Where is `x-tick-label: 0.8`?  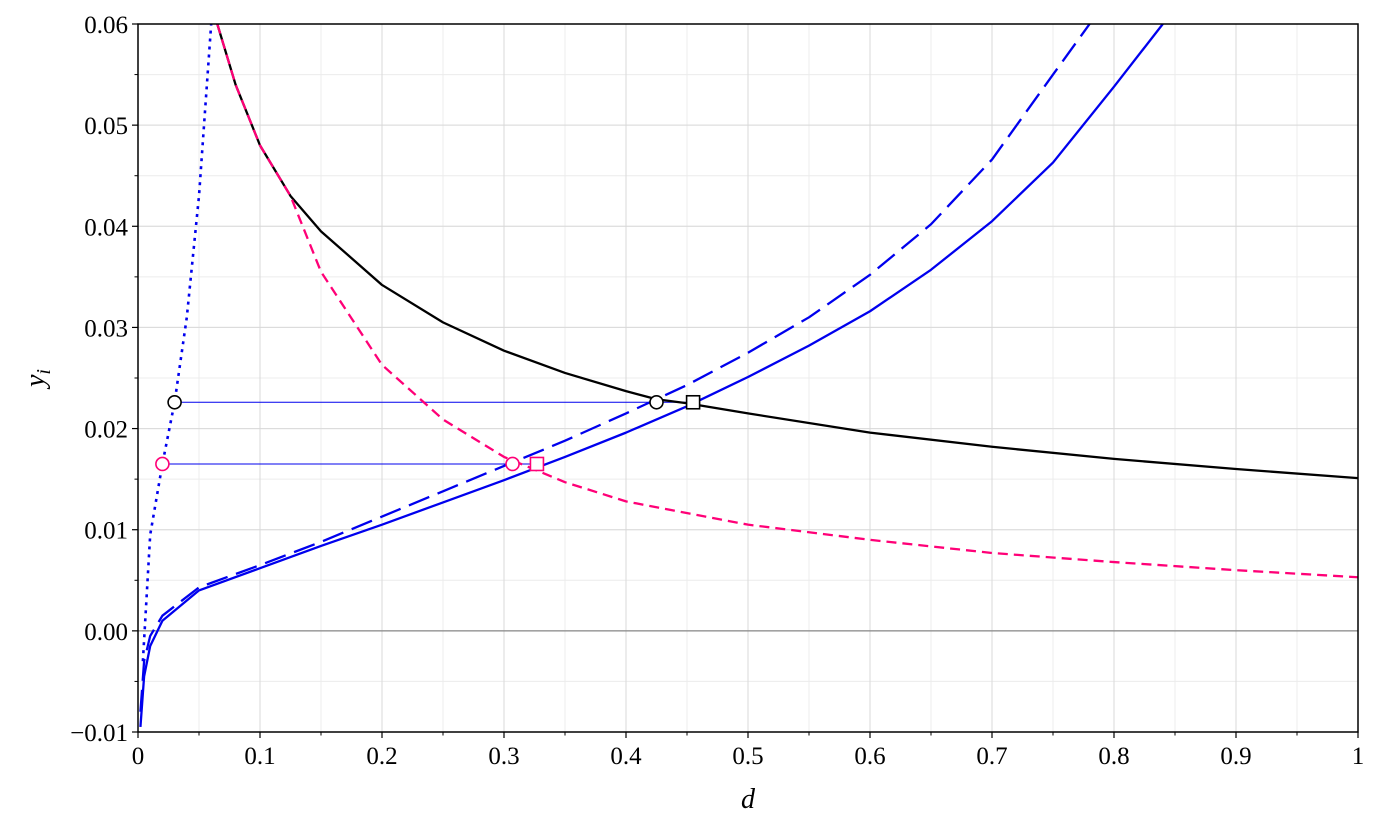 x-tick-label: 0.8 is located at coordinates (1113, 756).